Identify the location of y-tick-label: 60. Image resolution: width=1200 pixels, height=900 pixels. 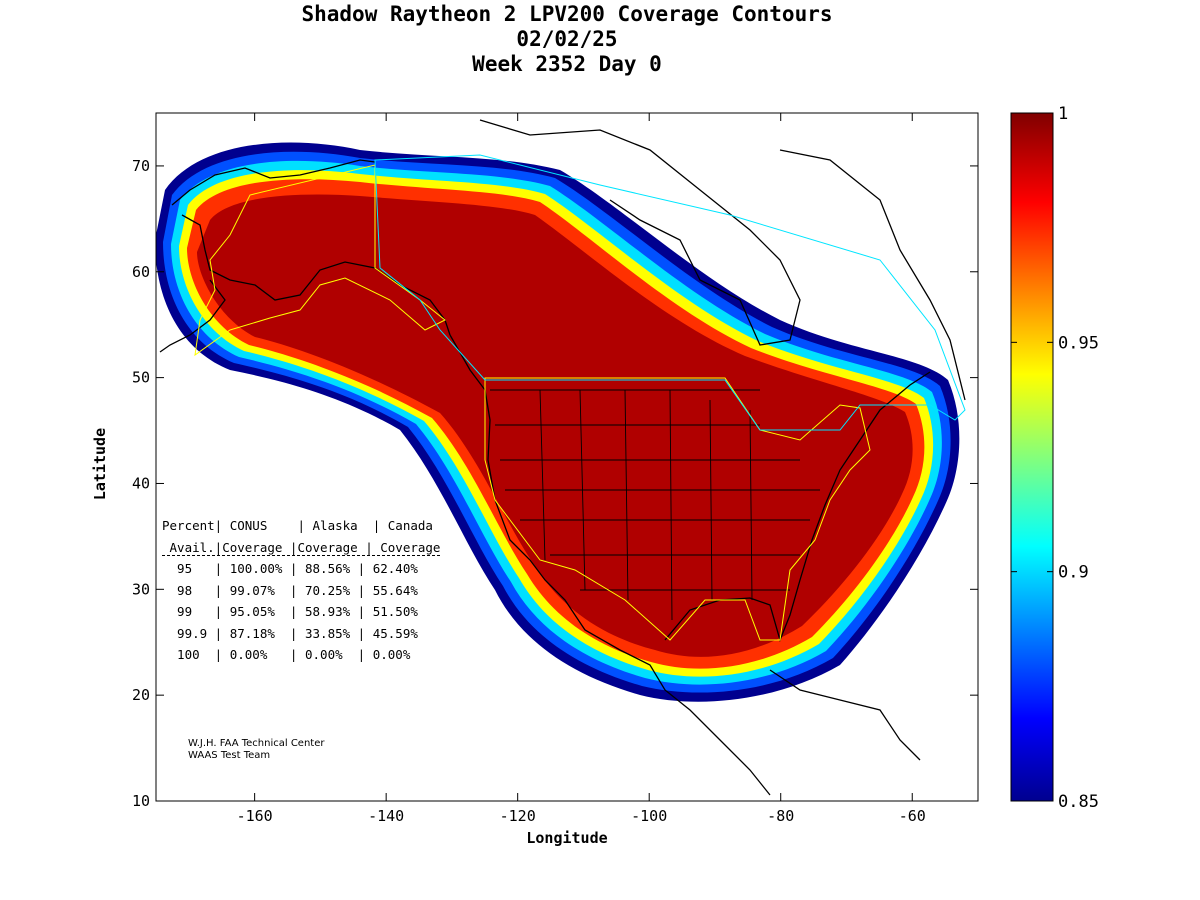
(141, 272).